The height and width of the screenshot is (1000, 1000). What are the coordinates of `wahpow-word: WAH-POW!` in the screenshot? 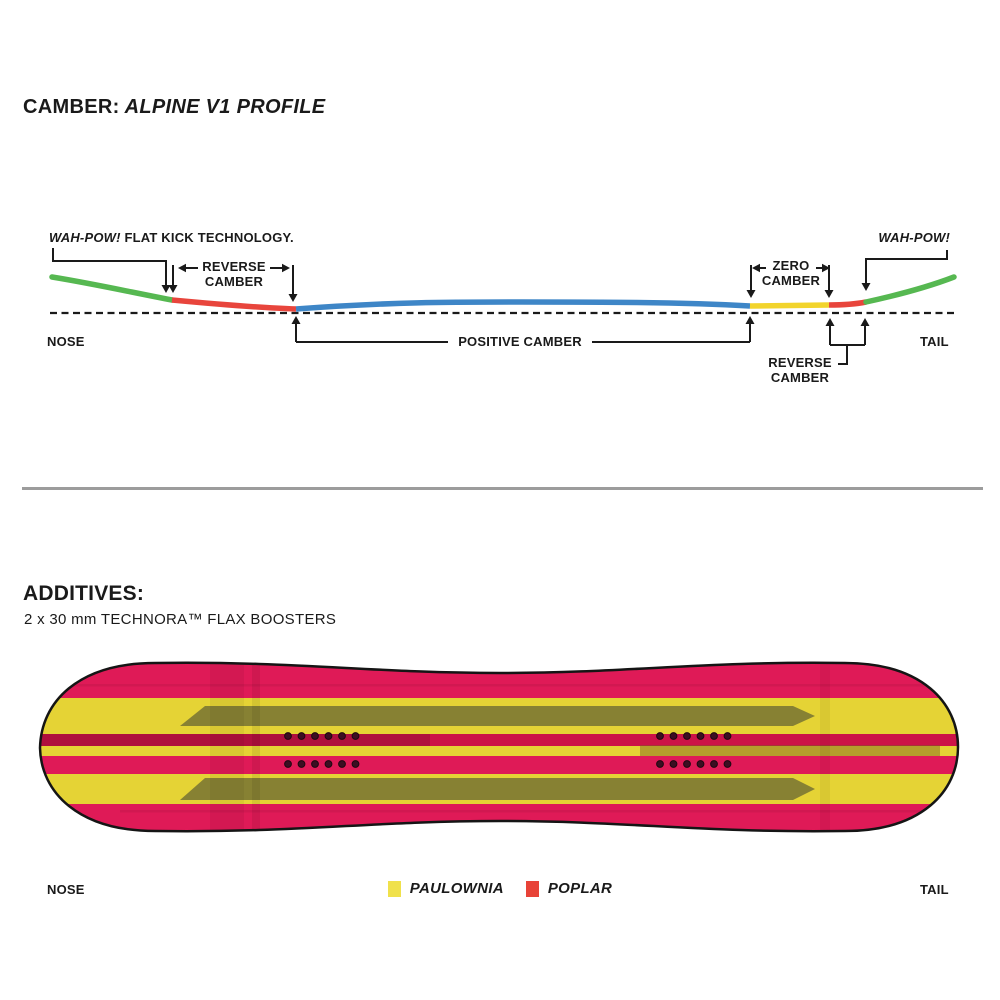 It's located at (85, 237).